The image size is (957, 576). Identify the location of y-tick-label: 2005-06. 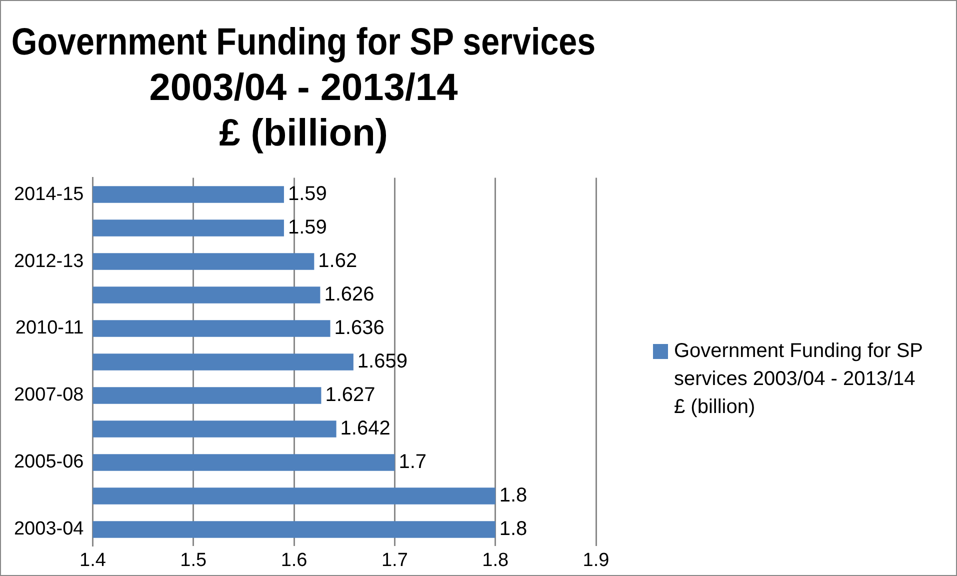
(49, 462).